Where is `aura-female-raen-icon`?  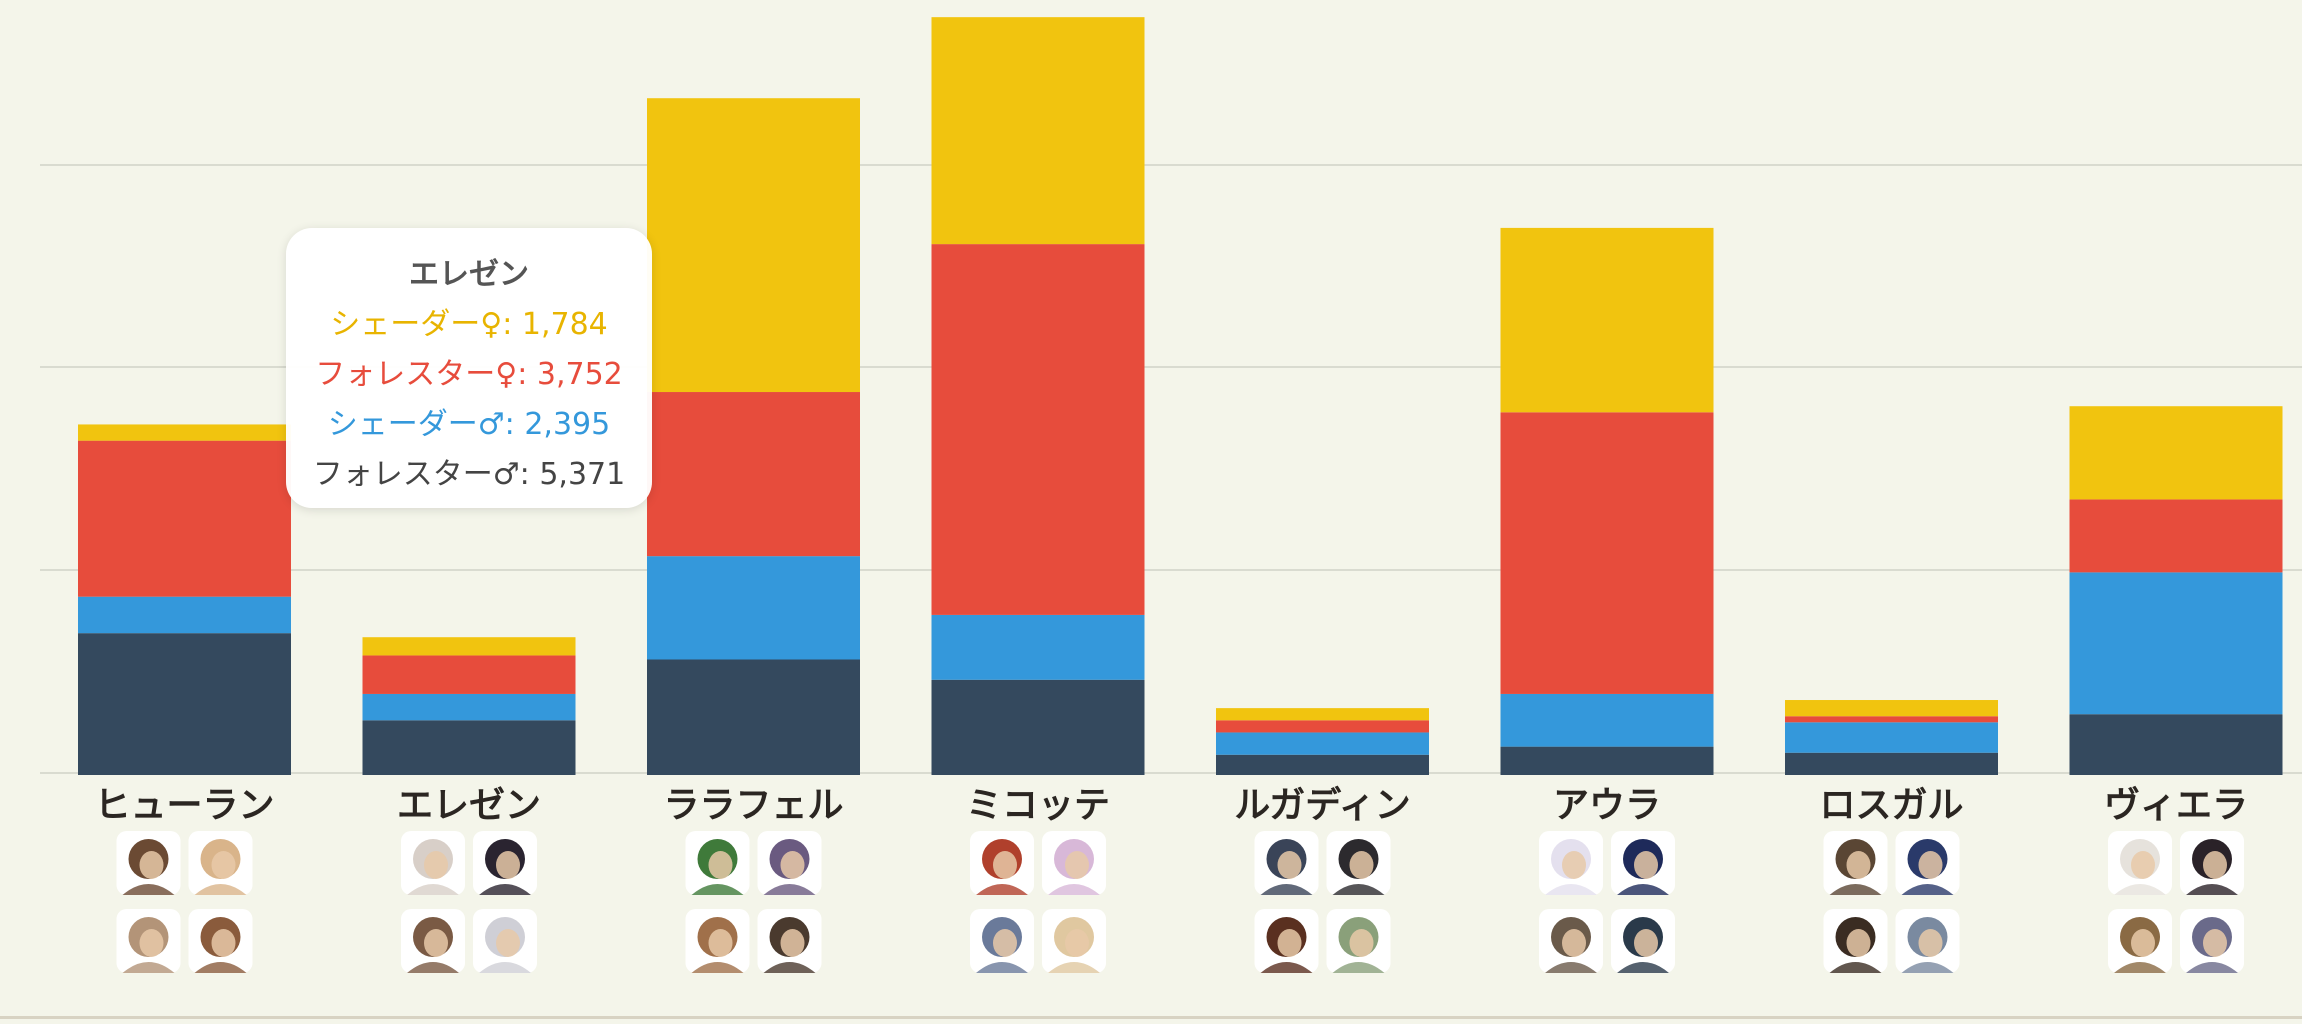 aura-female-raen-icon is located at coordinates (1571, 863).